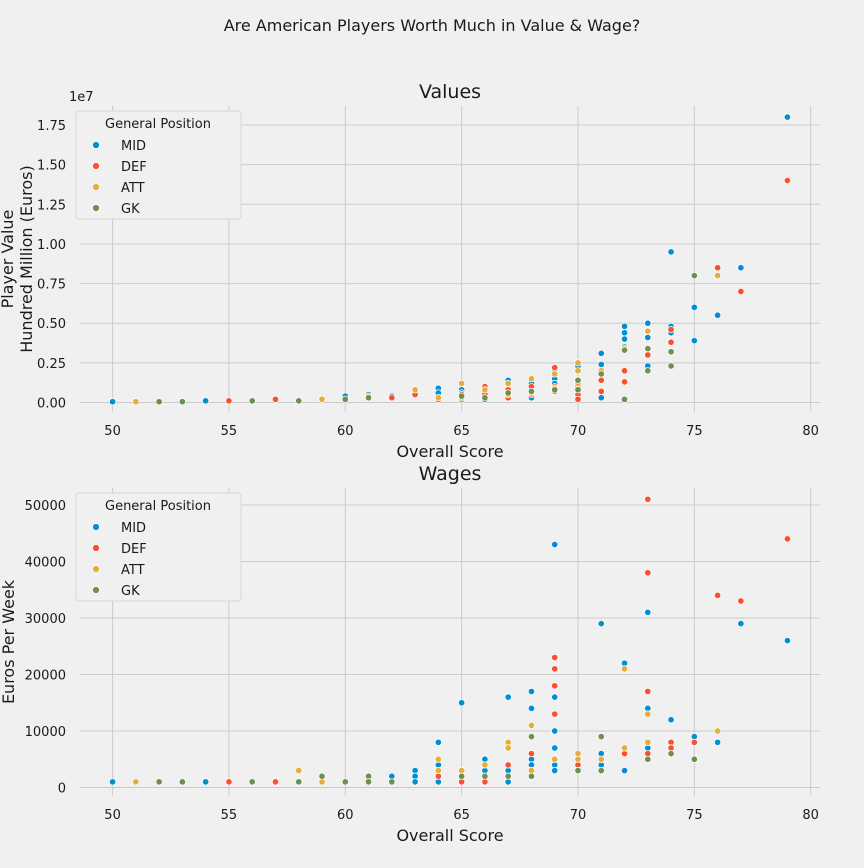  I want to click on legend-entry-gk: GK, so click(130, 209).